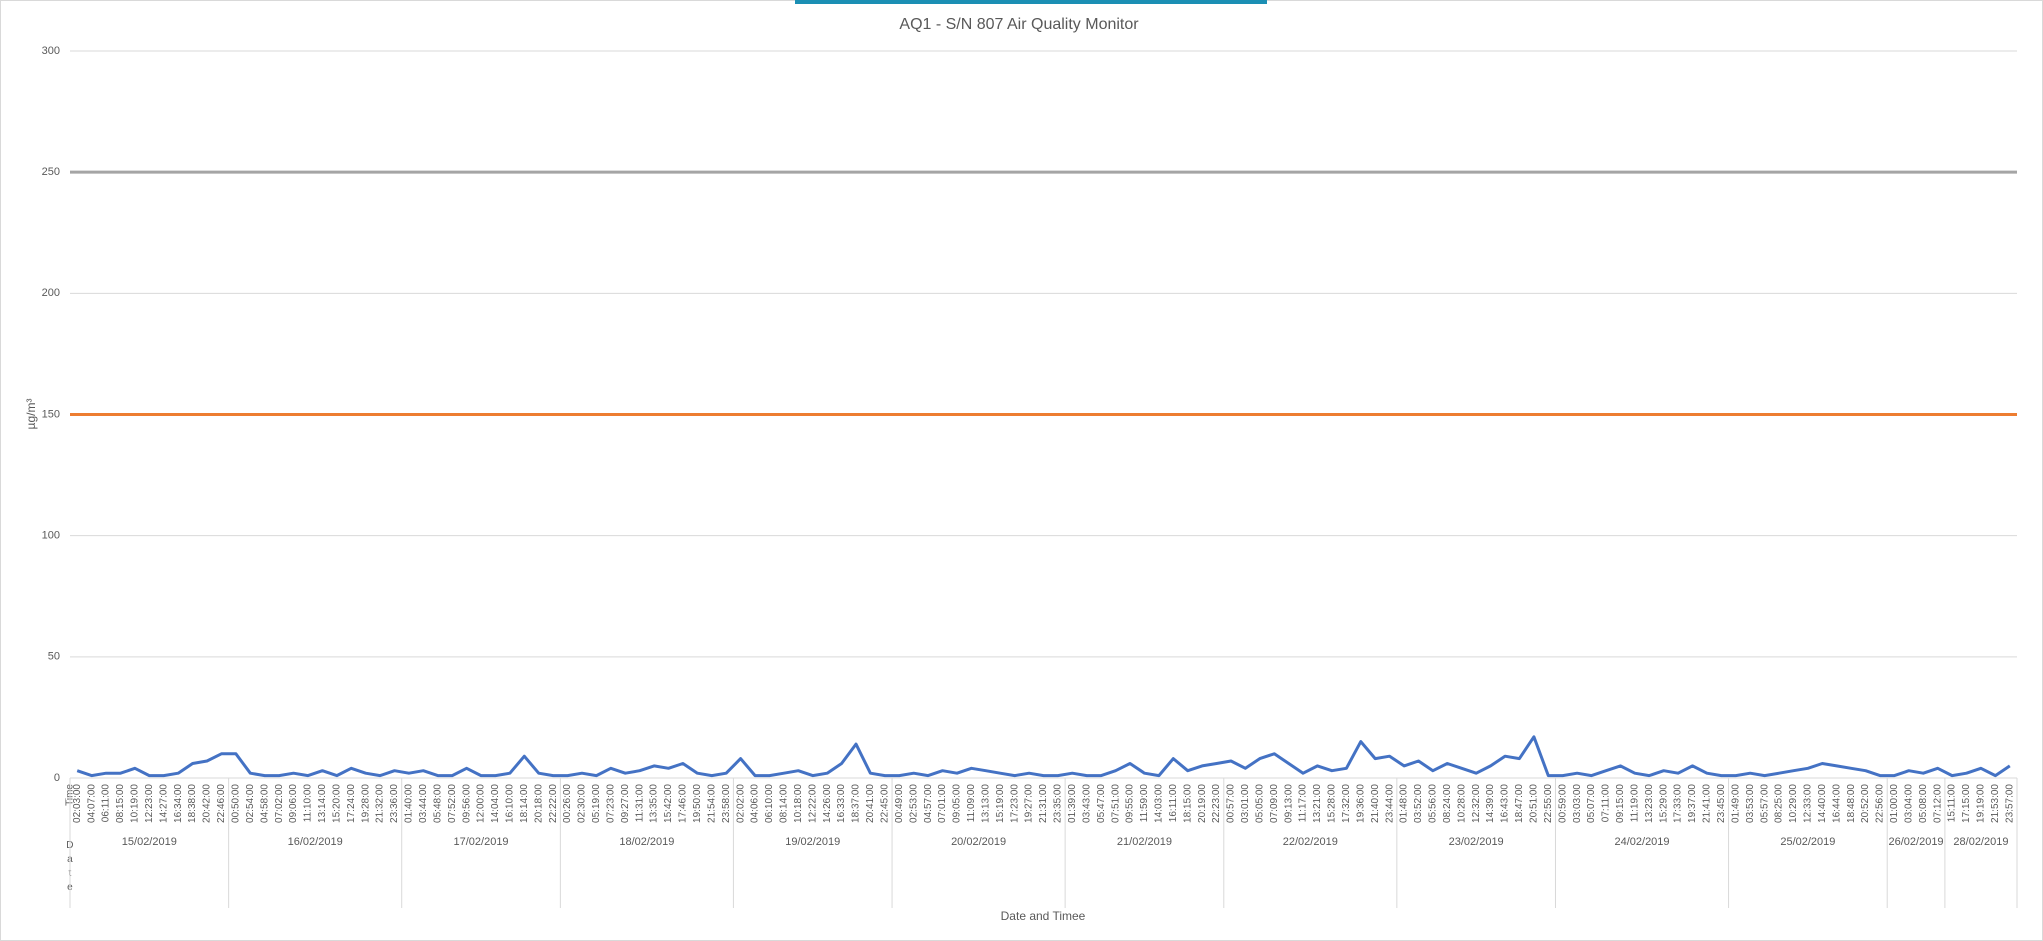  I want to click on x-tick-label: 00:26:00, so click(567, 803).